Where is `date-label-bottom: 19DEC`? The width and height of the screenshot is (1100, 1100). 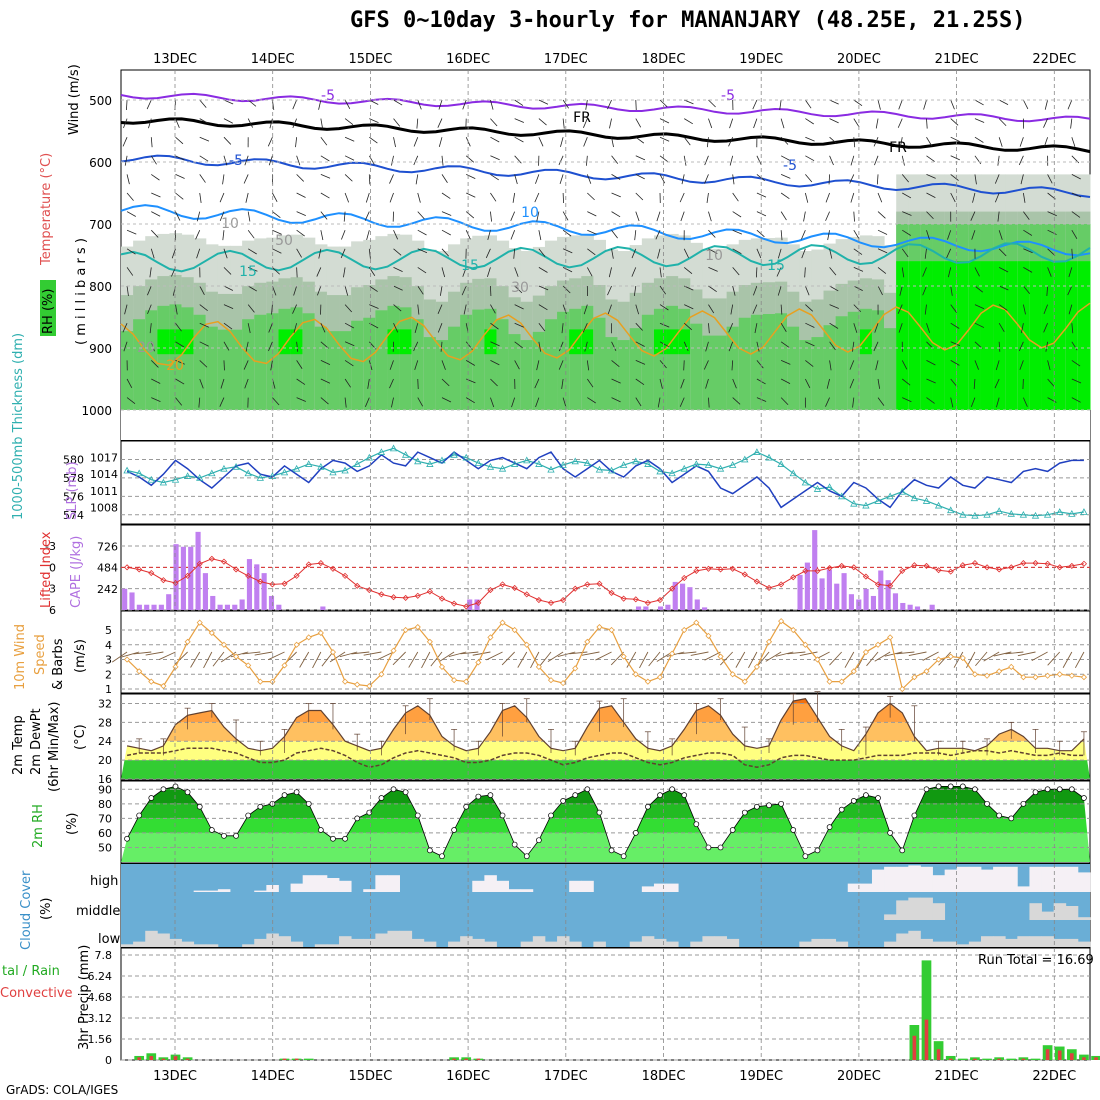
date-label-bottom: 19DEC is located at coordinates (761, 1076).